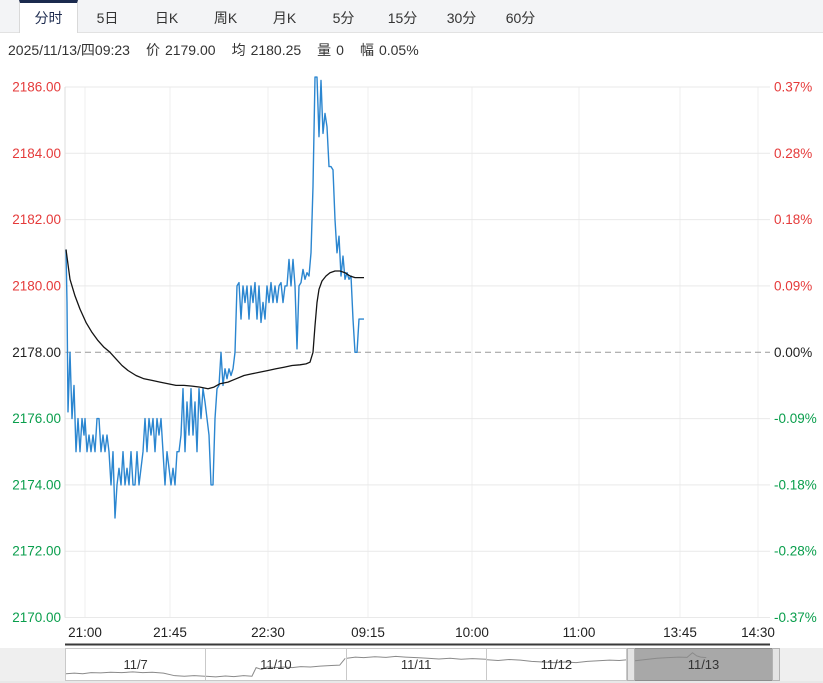 The image size is (823, 683). I want to click on y-axis-label-right: 0.09%, so click(793, 285).